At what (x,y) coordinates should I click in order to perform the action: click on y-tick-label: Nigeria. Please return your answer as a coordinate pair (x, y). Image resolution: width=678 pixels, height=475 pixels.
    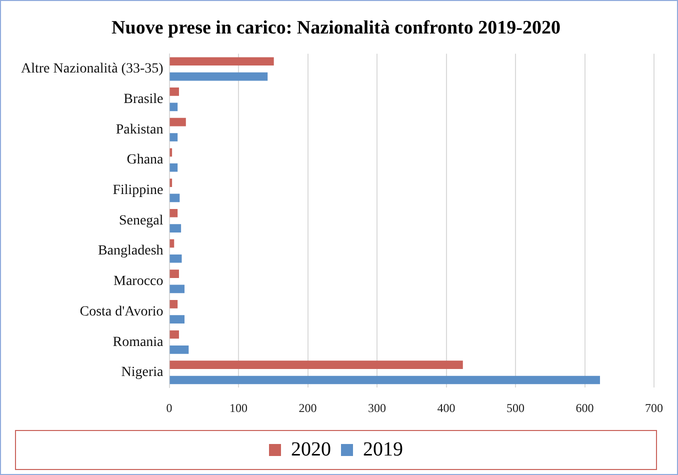
    Looking at the image, I should click on (142, 372).